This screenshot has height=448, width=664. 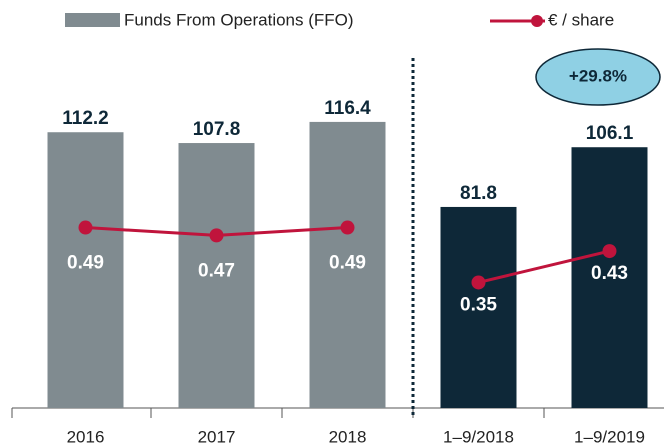 What do you see at coordinates (348, 436) in the screenshot?
I see `x-tick-label: 2018` at bounding box center [348, 436].